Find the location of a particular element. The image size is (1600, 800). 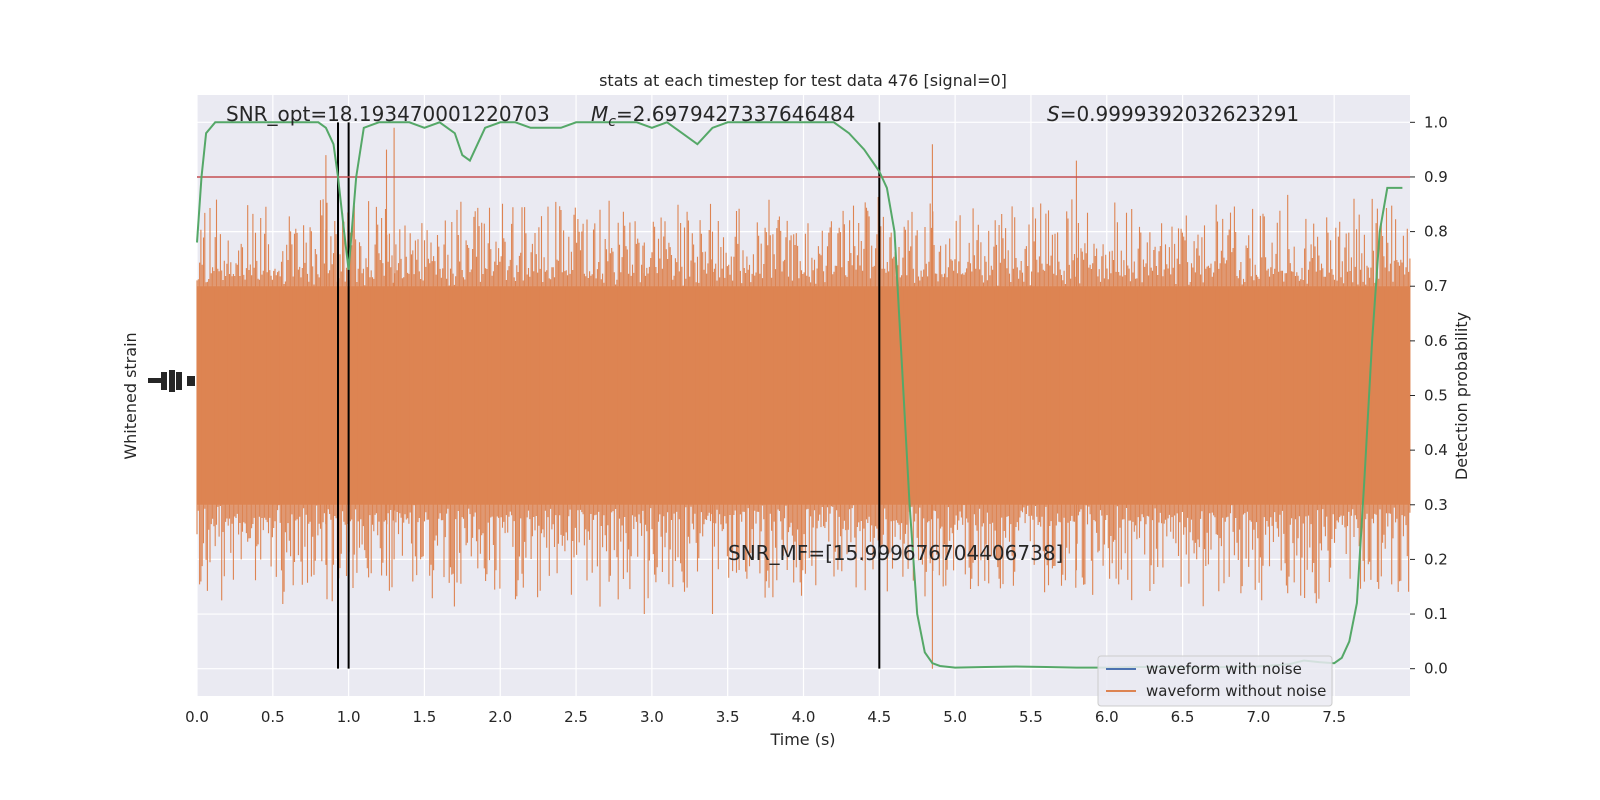

x-tick-label: 7.0 is located at coordinates (1258, 717).